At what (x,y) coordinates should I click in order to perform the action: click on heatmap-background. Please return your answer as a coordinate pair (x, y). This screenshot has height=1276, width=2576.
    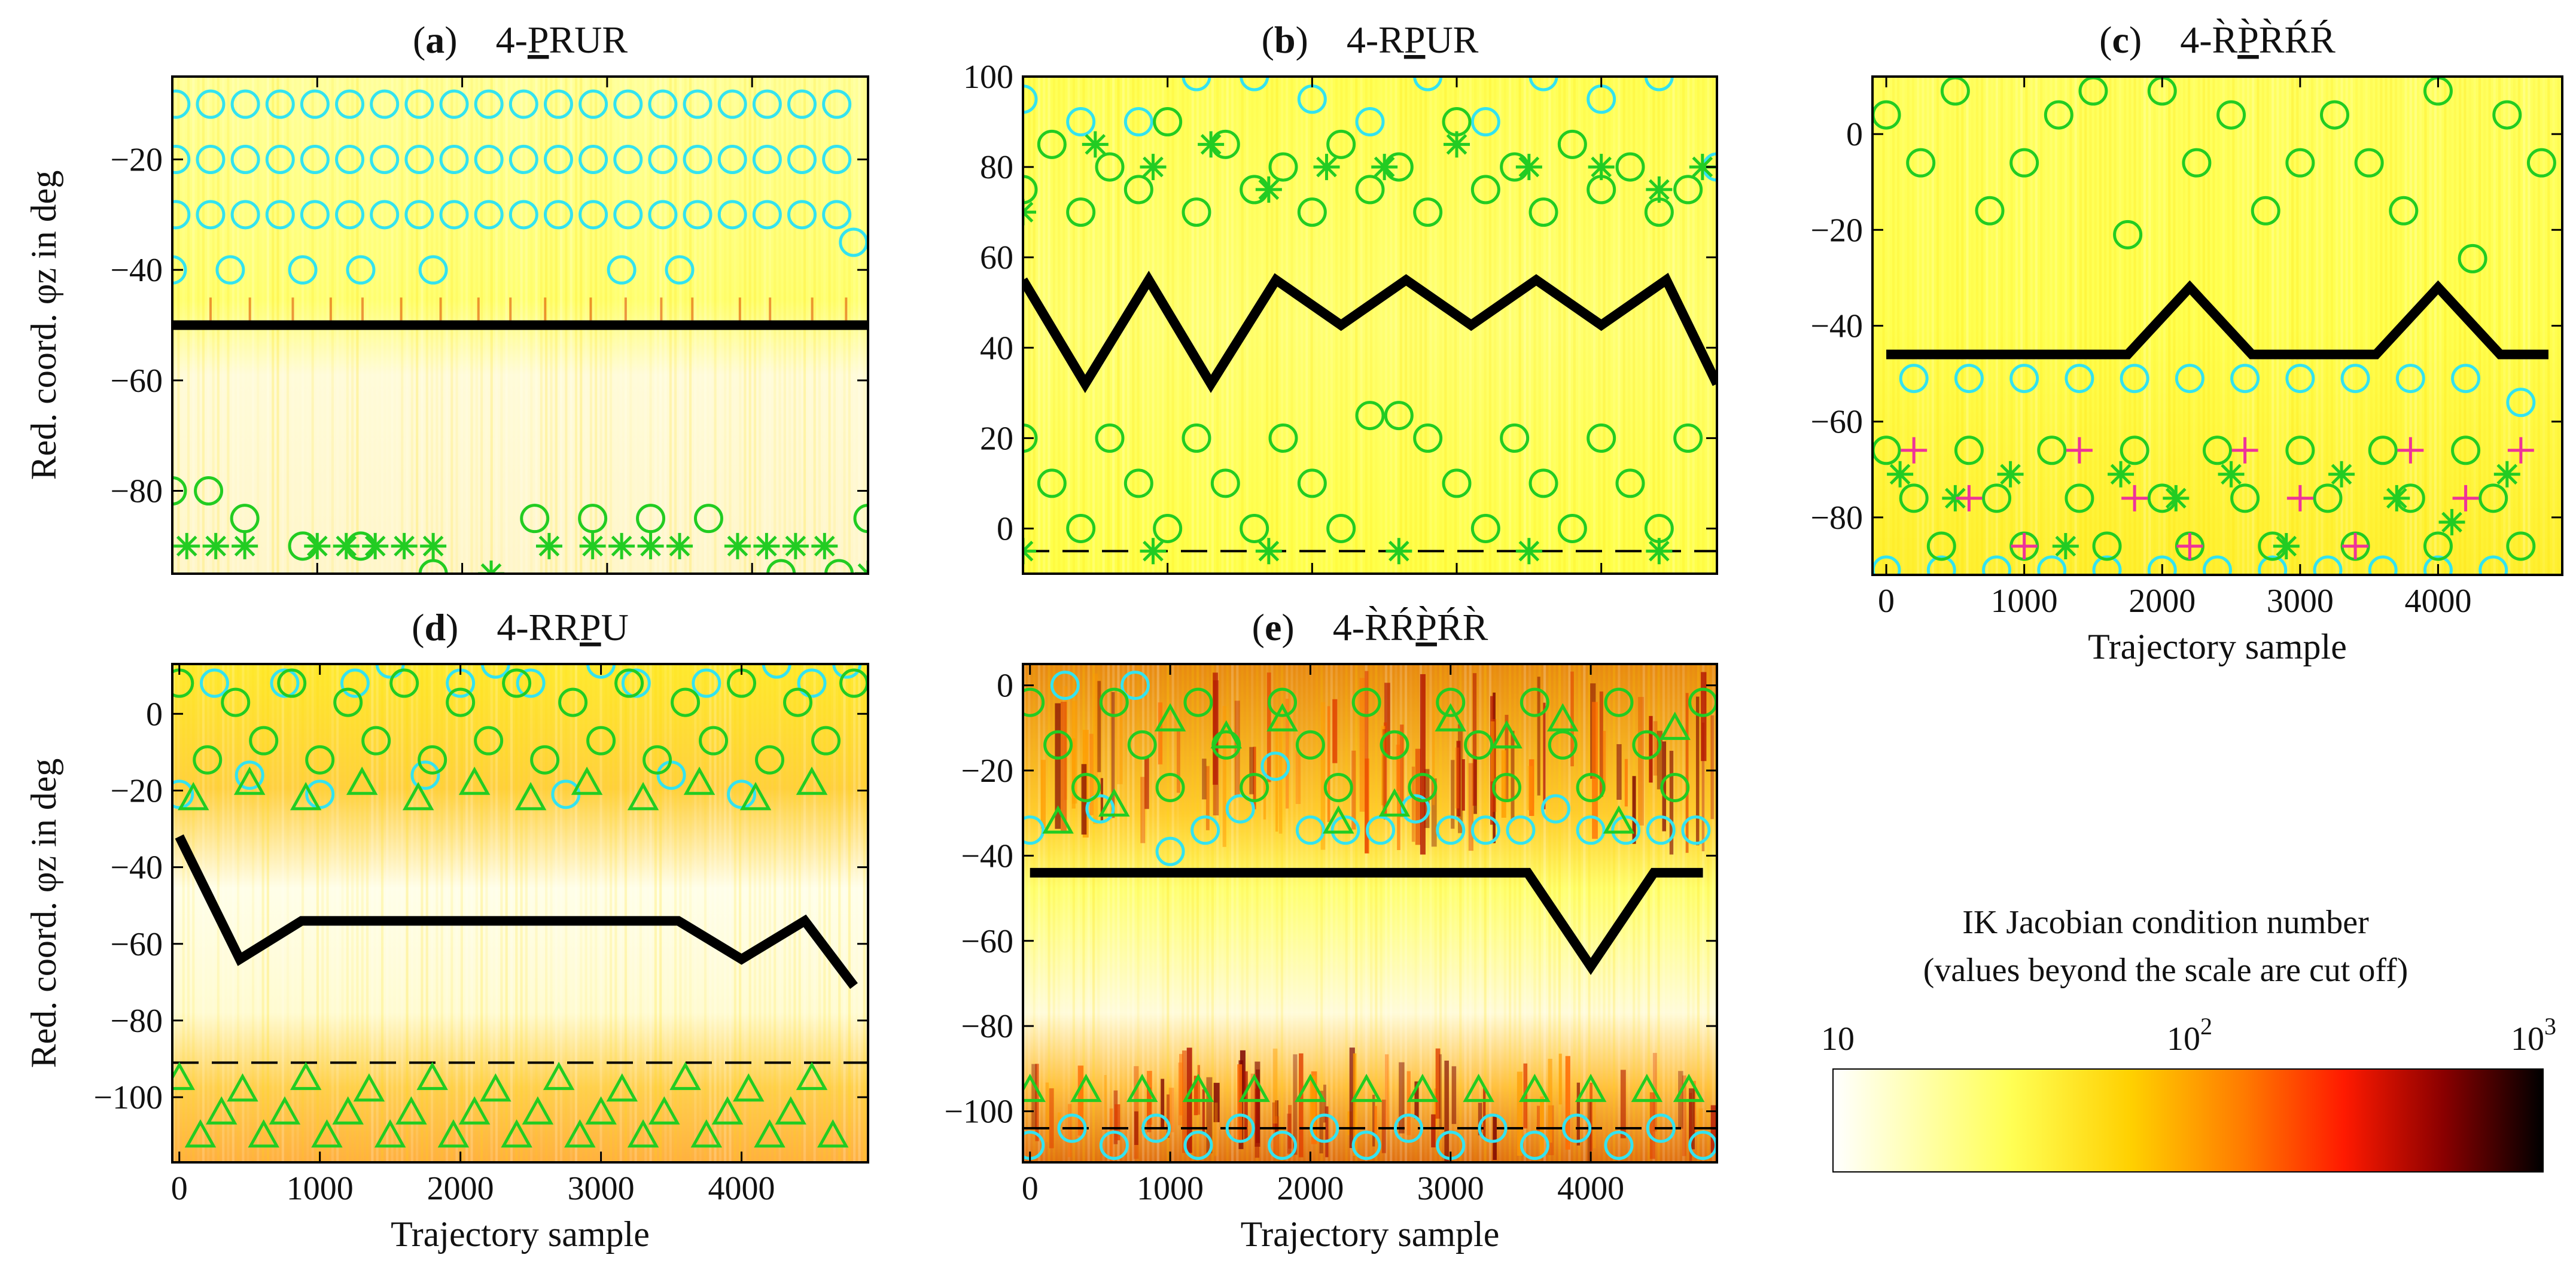
    Looking at the image, I should click on (520, 913).